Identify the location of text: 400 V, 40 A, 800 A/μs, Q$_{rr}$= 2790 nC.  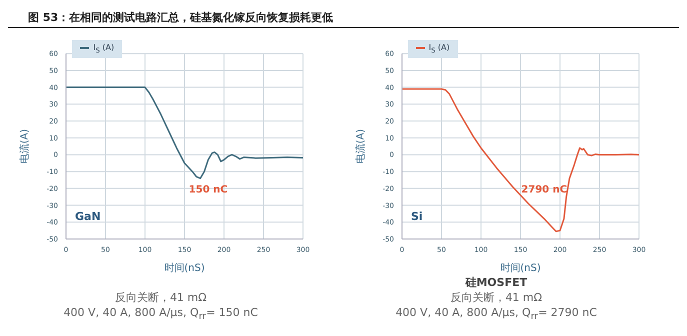
(496, 314).